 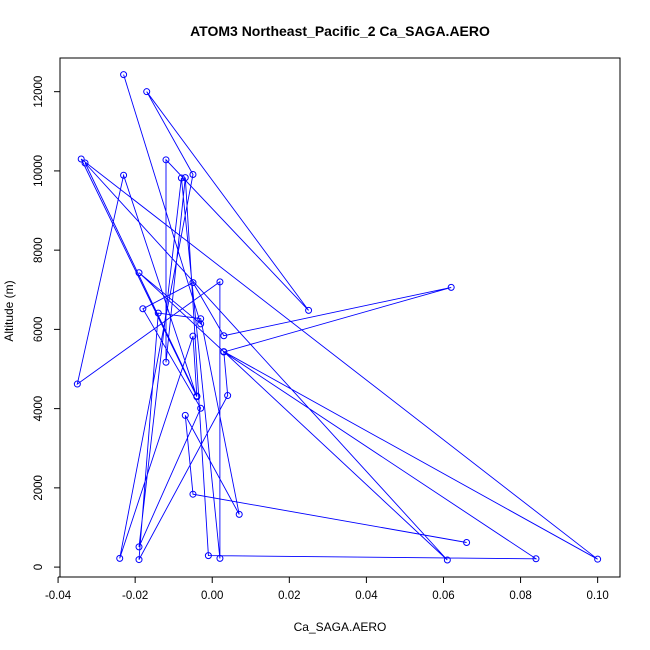 I want to click on x-tick-label: 0.06, so click(x=443, y=596).